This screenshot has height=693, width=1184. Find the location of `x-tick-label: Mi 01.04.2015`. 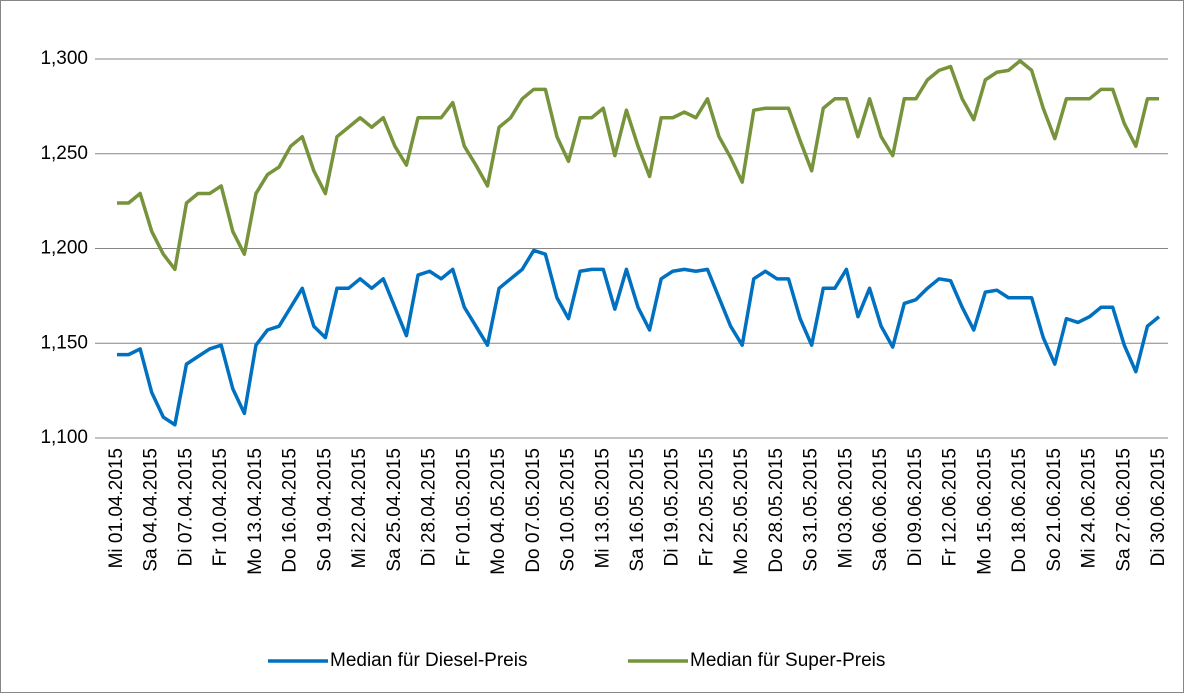

x-tick-label: Mi 01.04.2015 is located at coordinates (116, 508).